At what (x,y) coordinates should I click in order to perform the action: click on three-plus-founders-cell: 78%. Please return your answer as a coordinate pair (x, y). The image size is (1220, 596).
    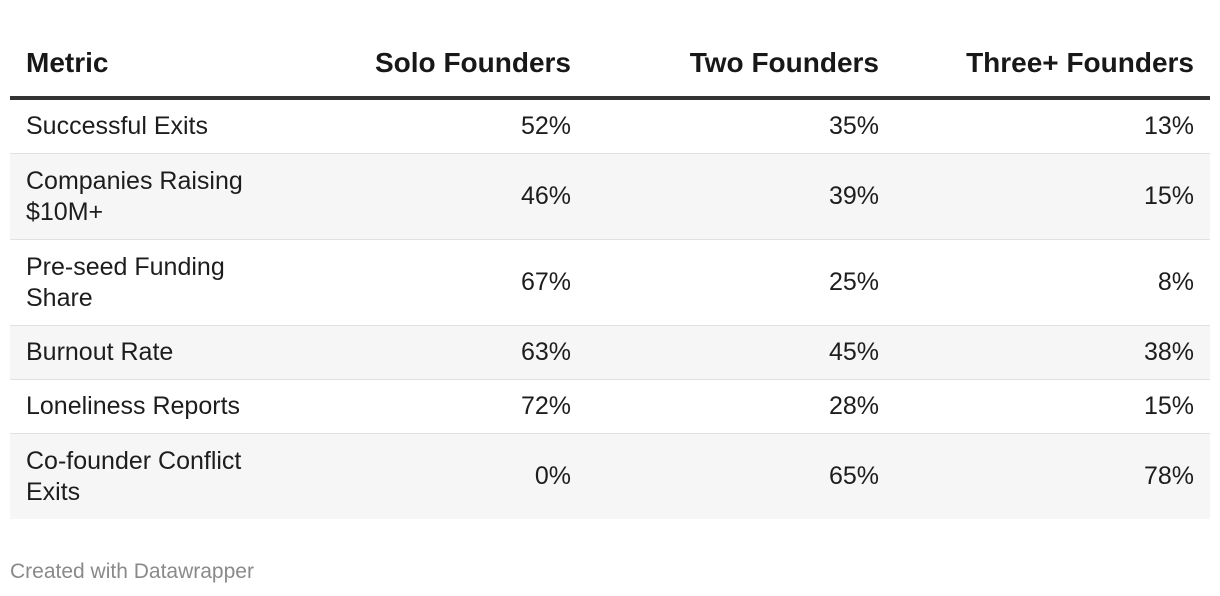
    Looking at the image, I should click on (1052, 476).